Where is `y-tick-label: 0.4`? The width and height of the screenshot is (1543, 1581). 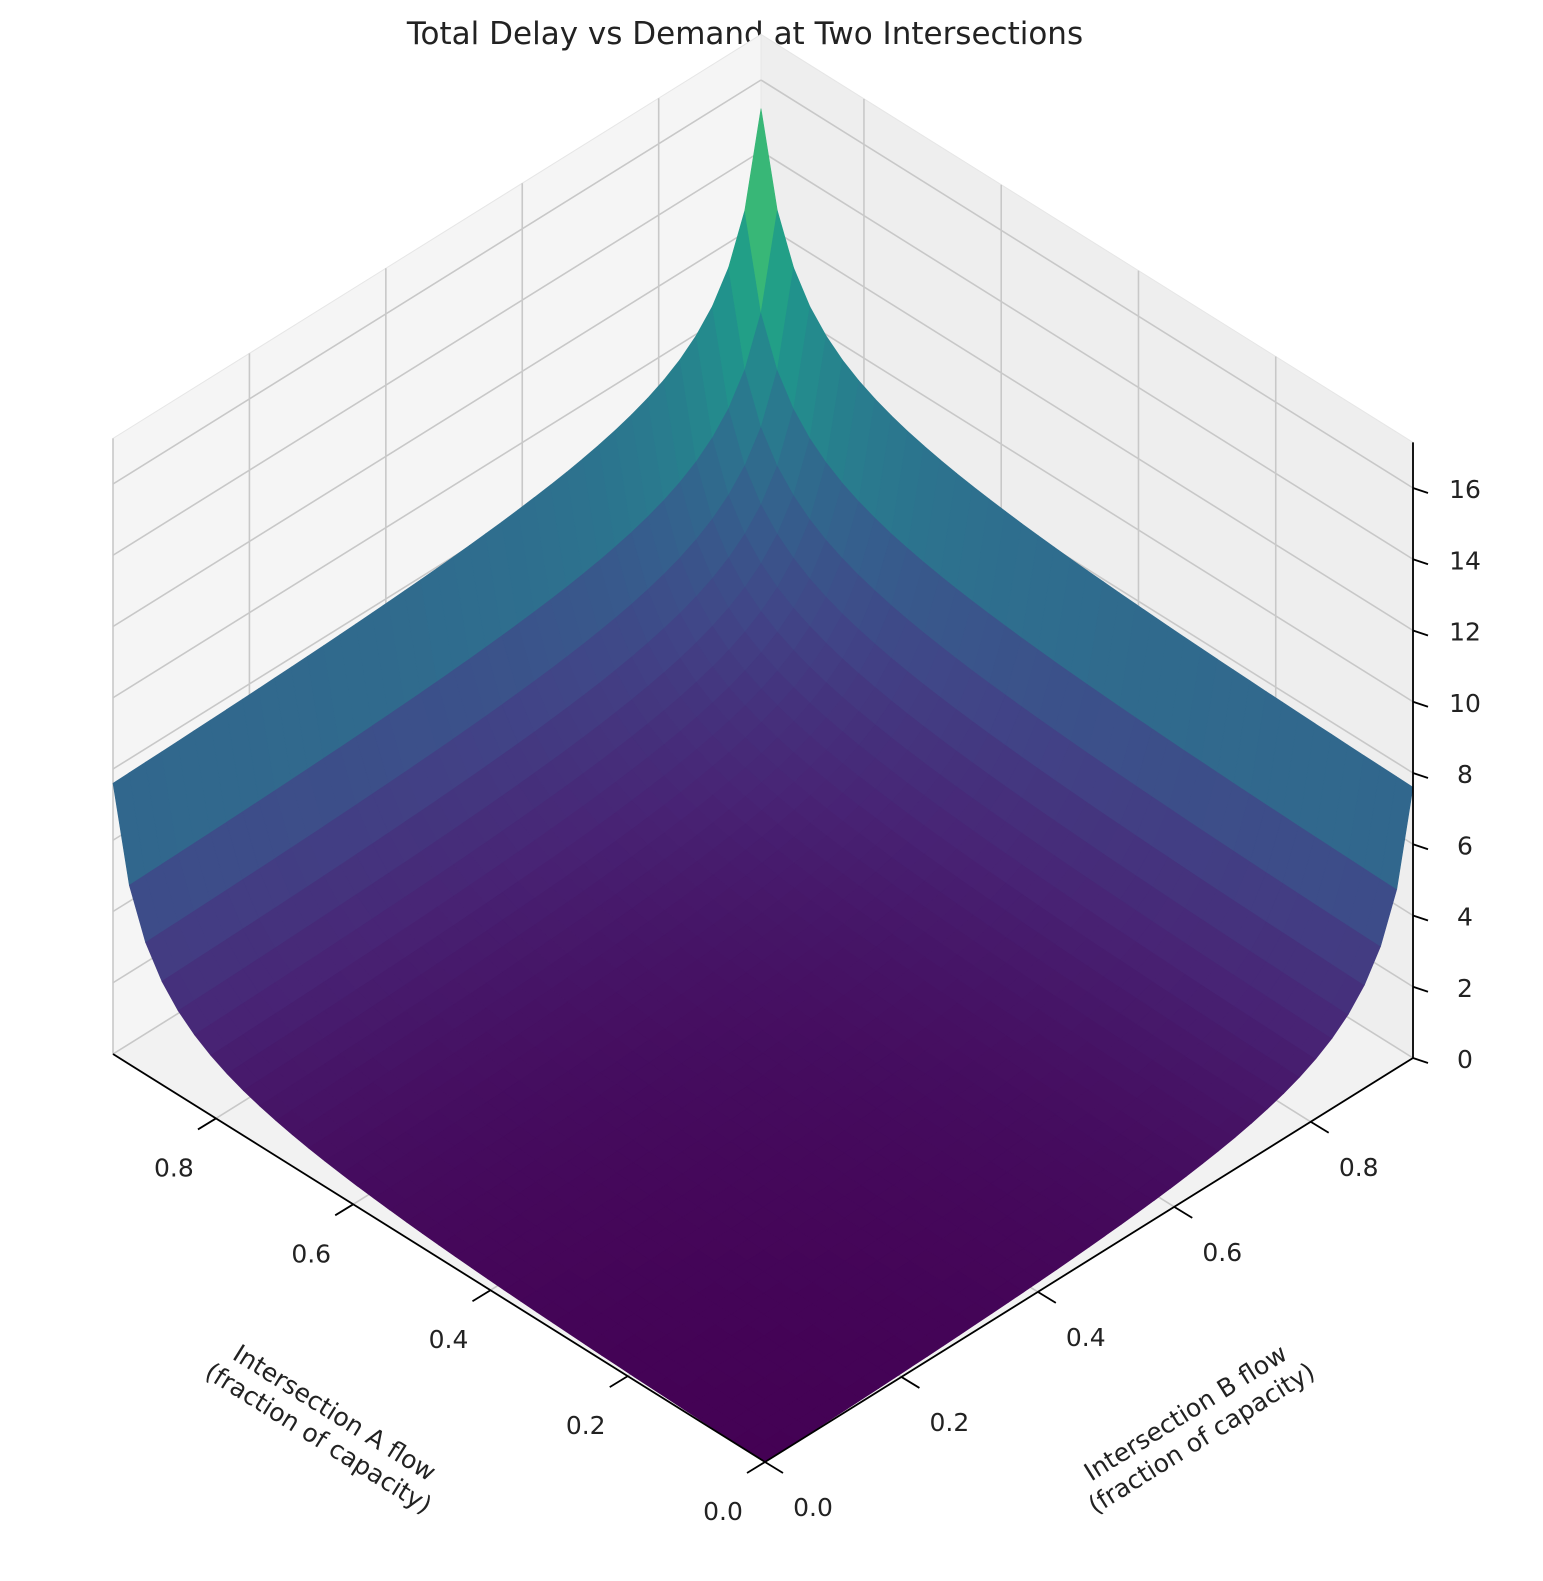
y-tick-label: 0.4 is located at coordinates (1086, 1337).